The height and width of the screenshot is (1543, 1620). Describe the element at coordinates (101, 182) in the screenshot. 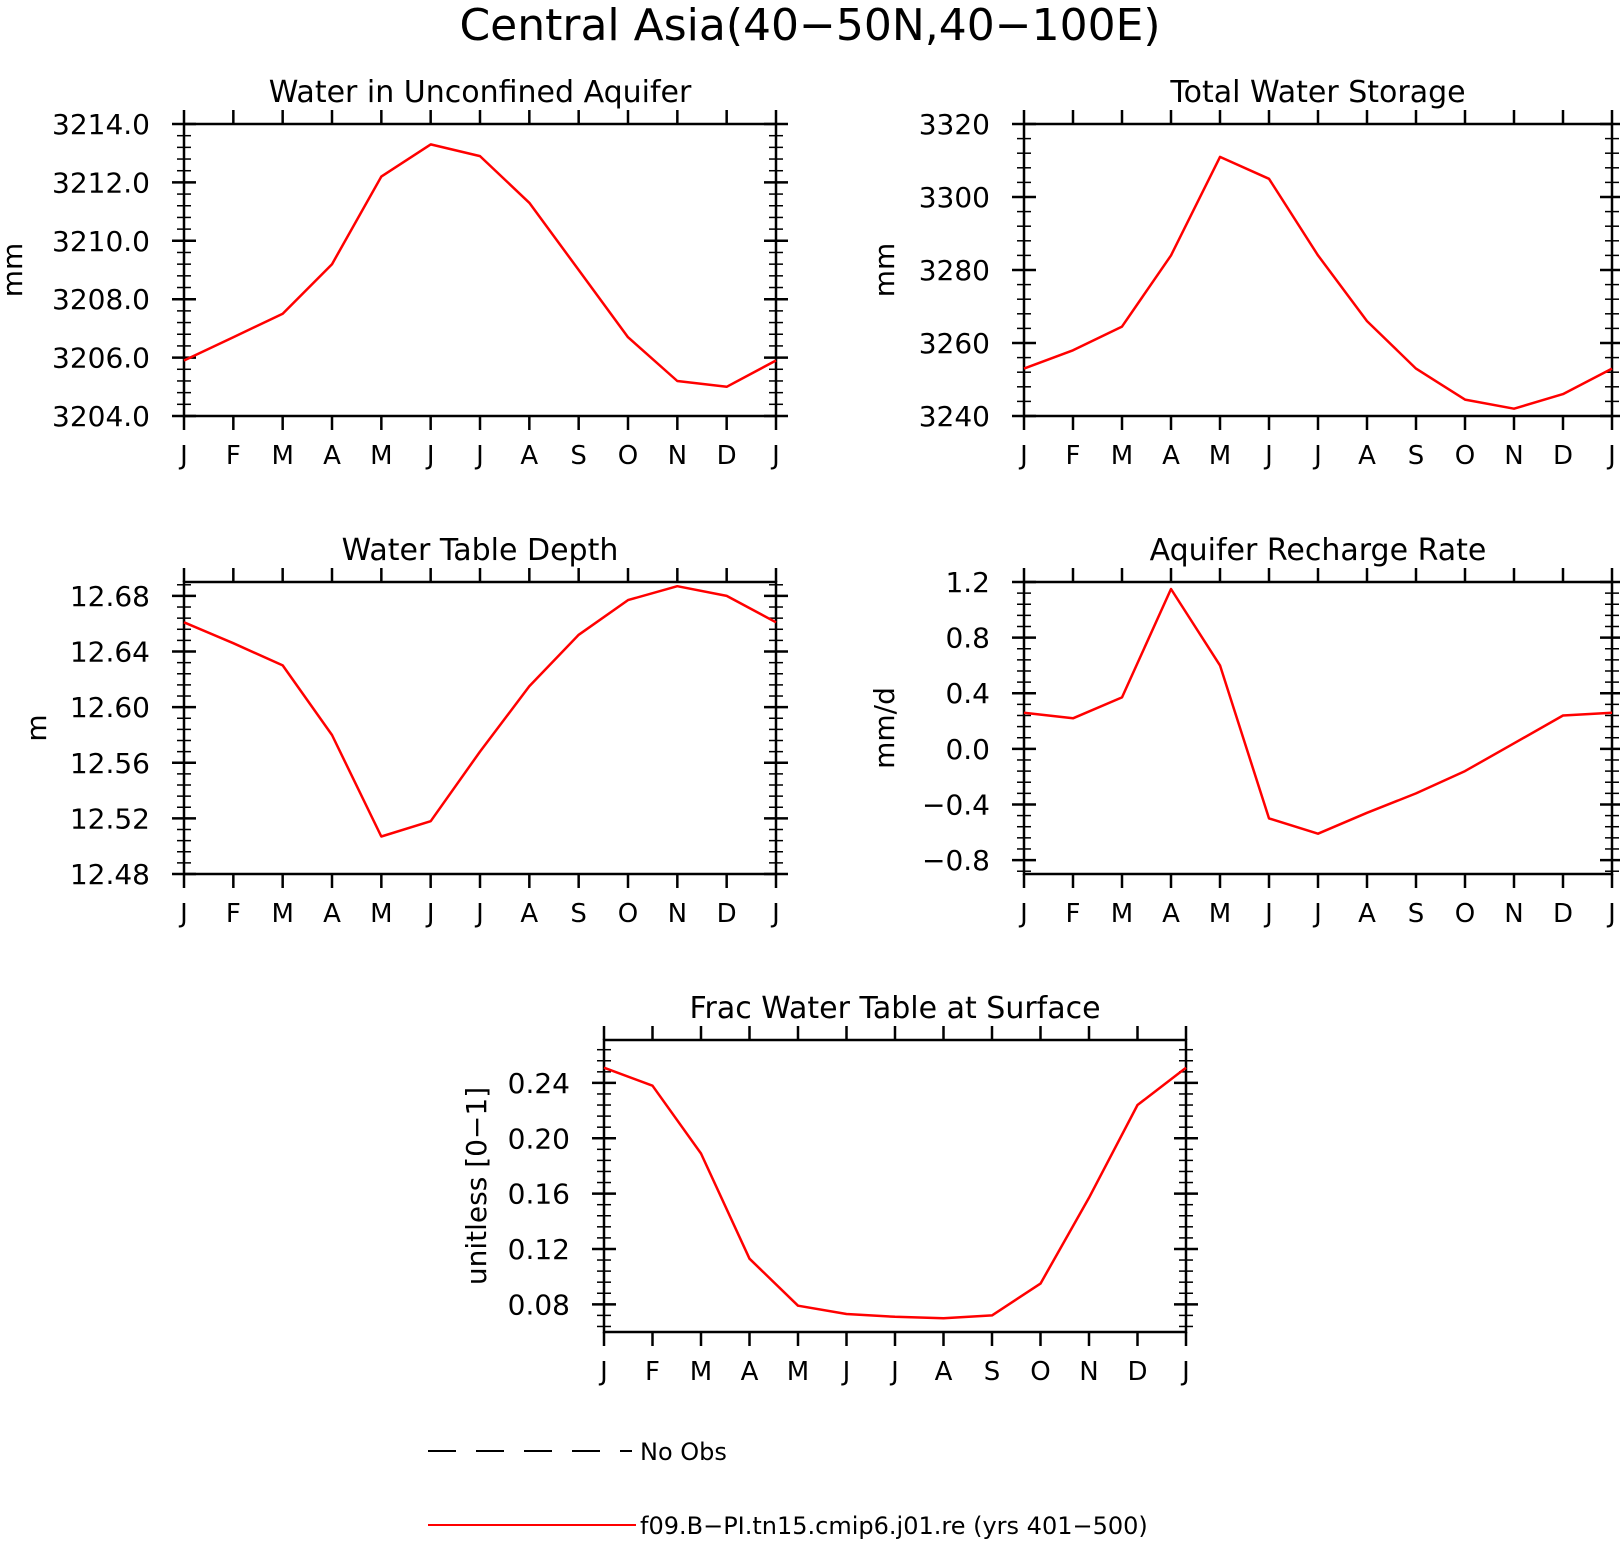

I see `y-tick-label: 3212.0` at that location.